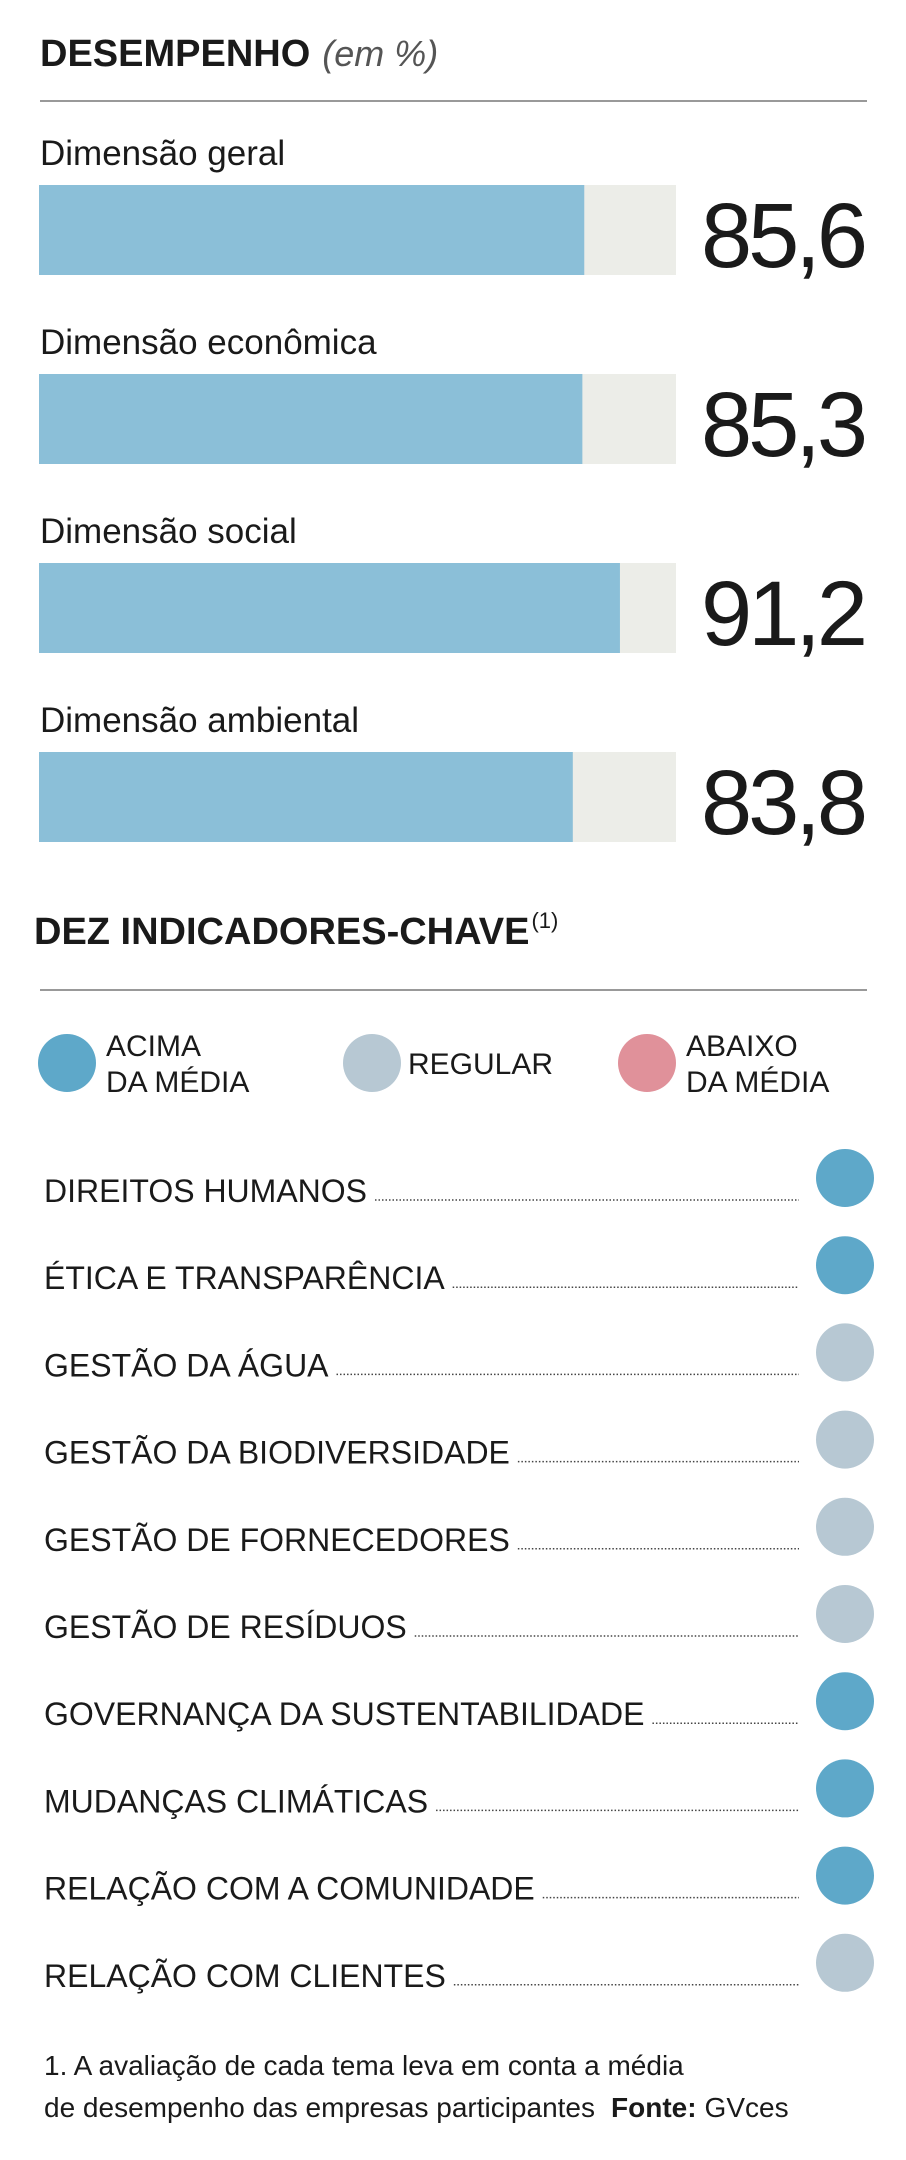 This screenshot has width=906, height=2160. I want to click on indicator-label: GESTÃO DA ÁGUA, so click(186, 1365).